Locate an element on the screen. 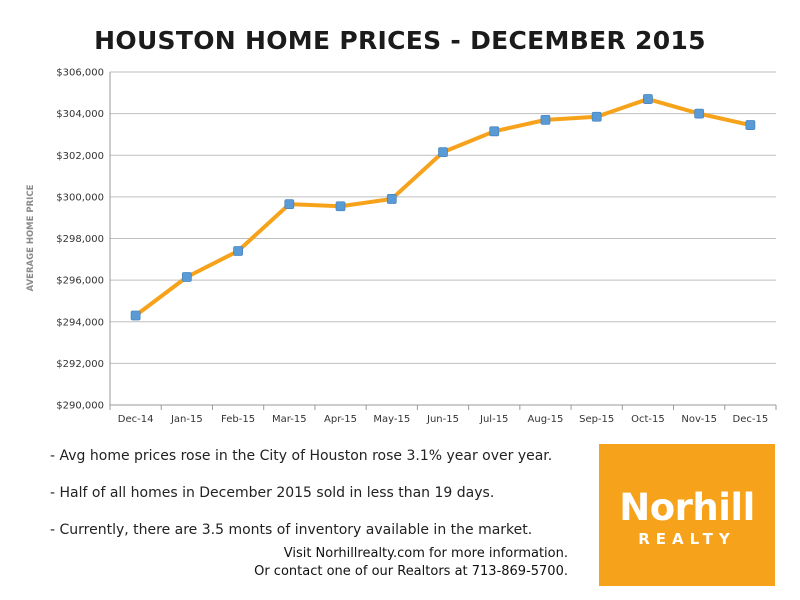 Image resolution: width=800 pixels, height=600 pixels. y-axis-label: AVERAGE HOME PRICE is located at coordinates (31, 237).